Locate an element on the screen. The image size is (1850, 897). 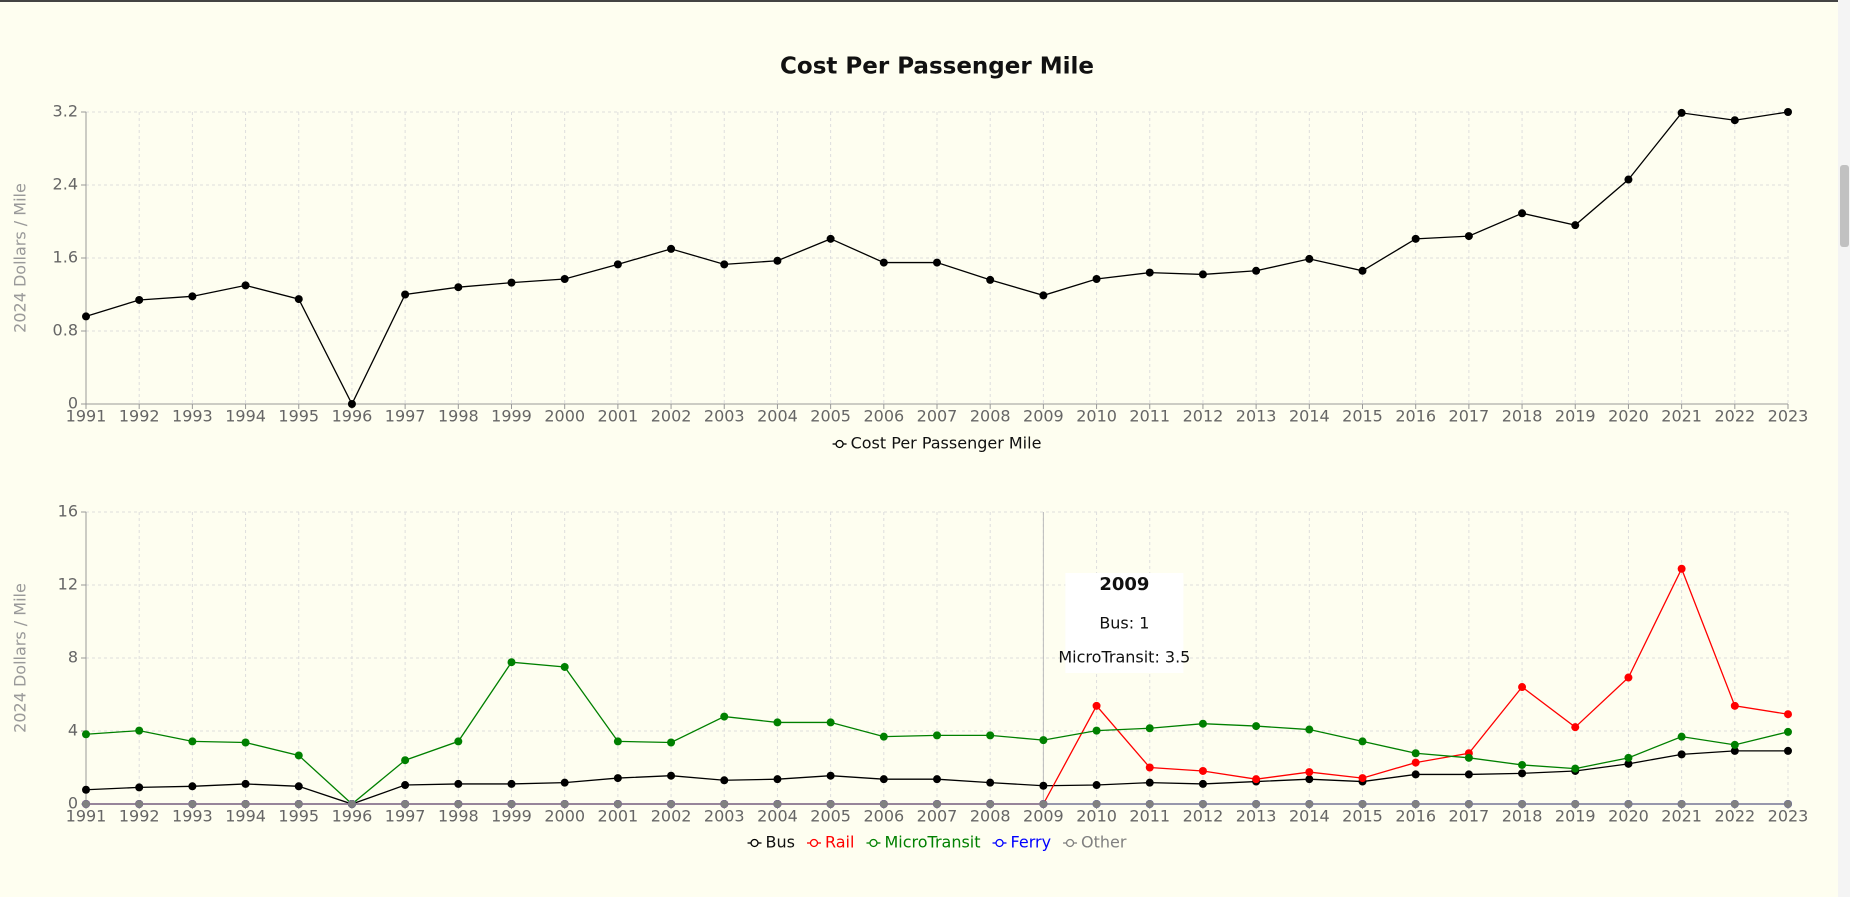
x-tick-label: 2003 is located at coordinates (724, 416).